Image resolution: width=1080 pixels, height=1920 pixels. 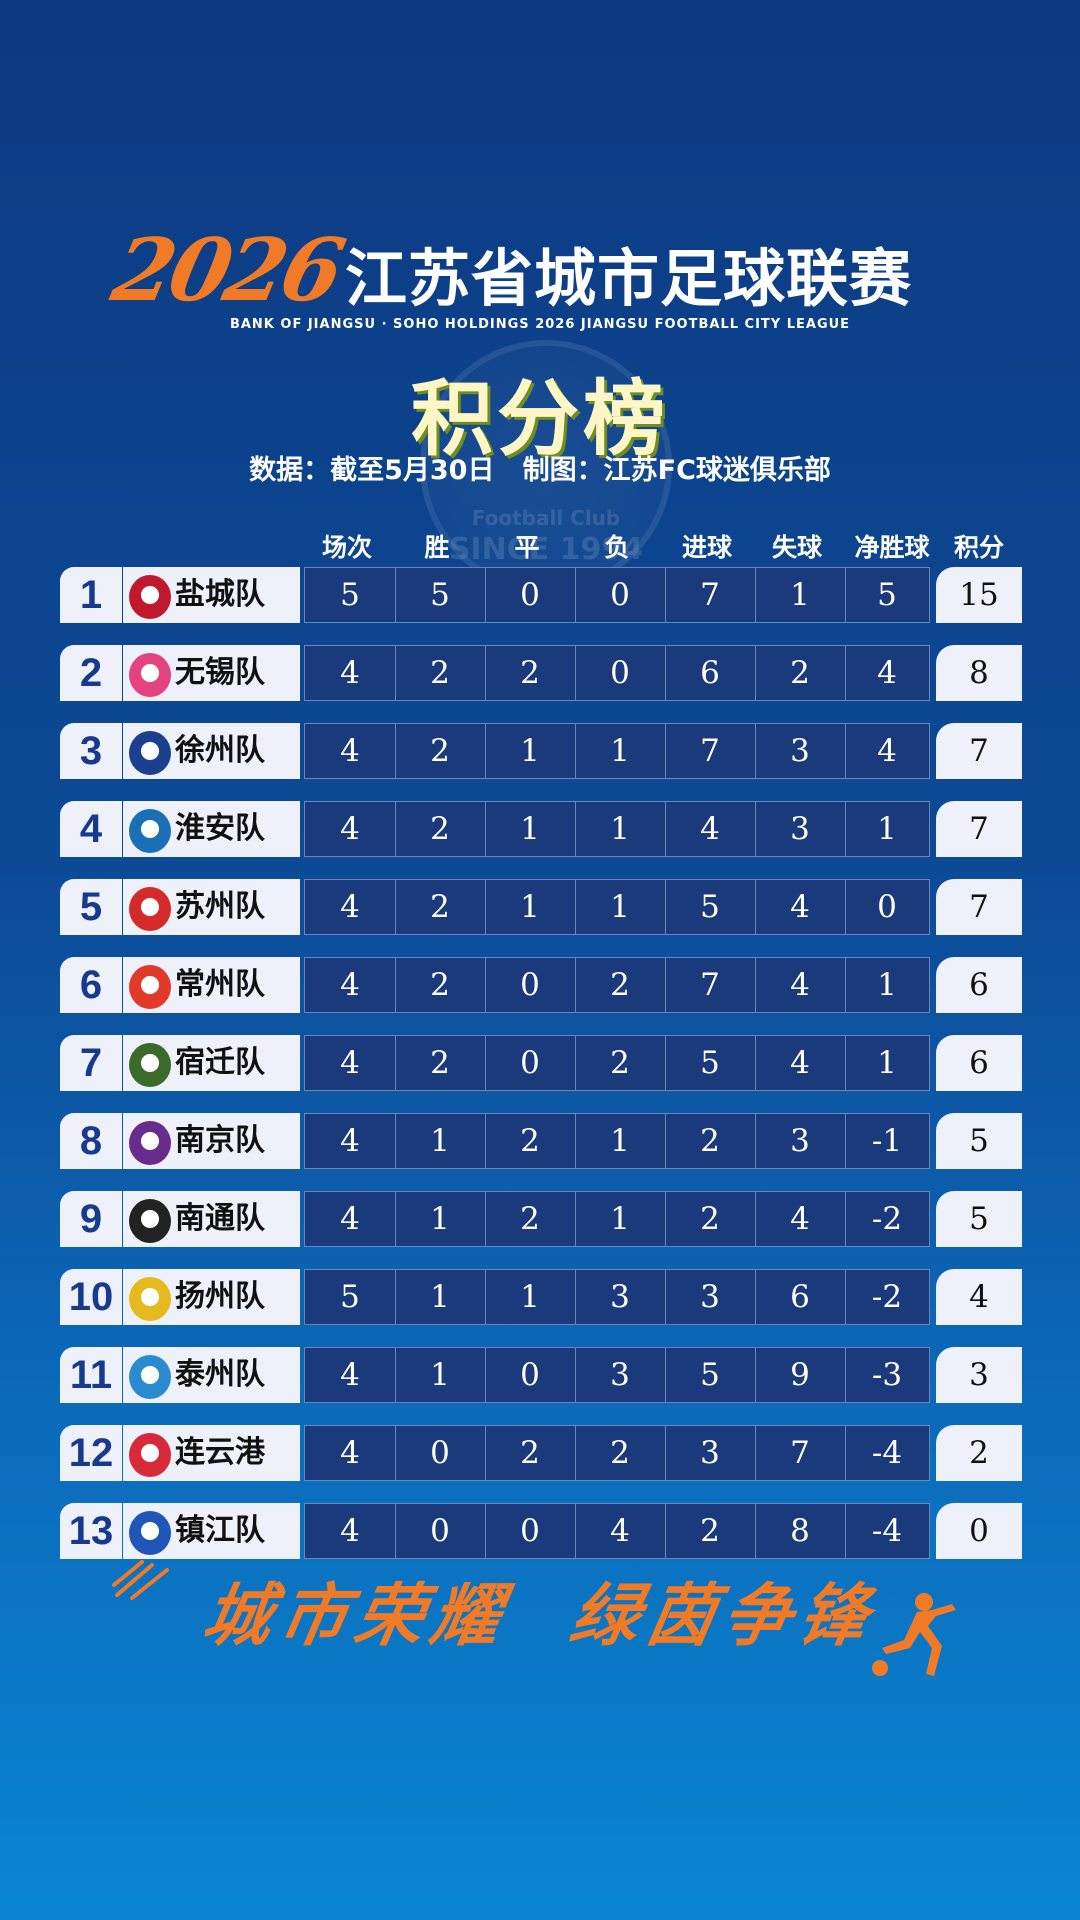 I want to click on goals-for-cell: 6, so click(x=710, y=673).